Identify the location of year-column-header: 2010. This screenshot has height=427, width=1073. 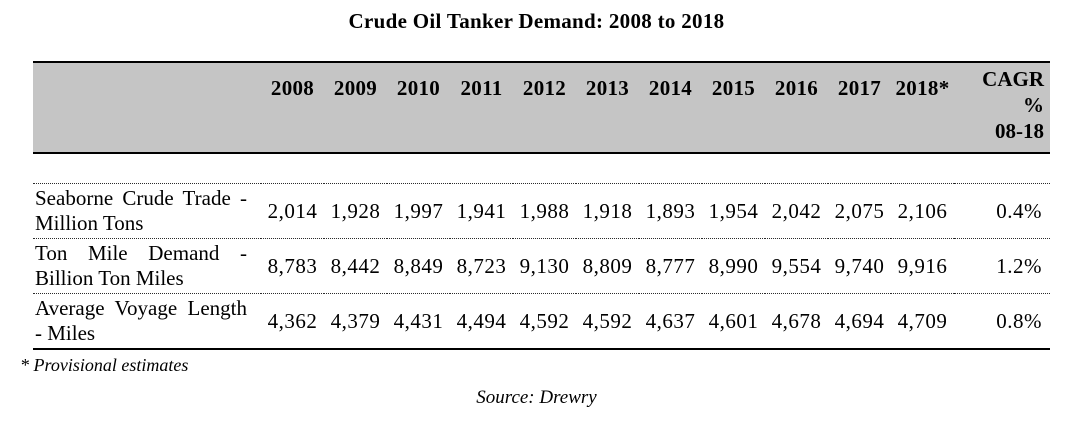
(418, 107).